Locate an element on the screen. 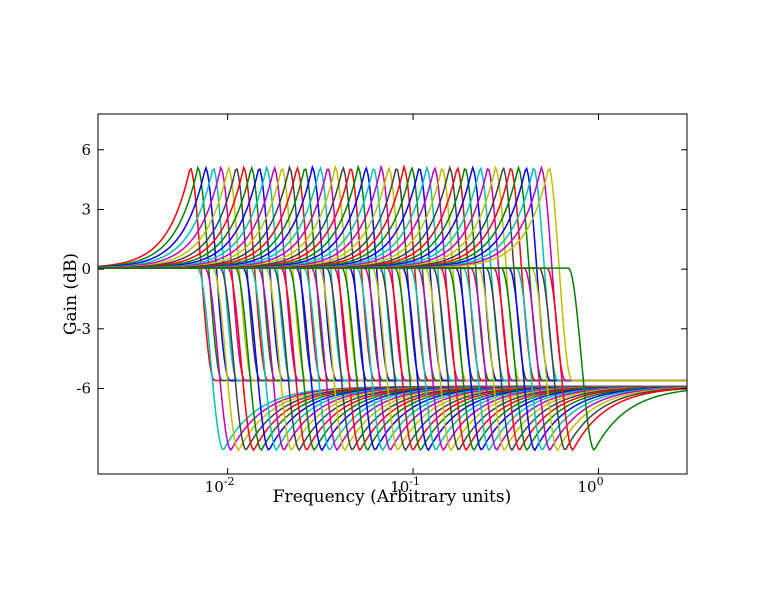  x-tick-label: 10⁰ is located at coordinates (590, 485).